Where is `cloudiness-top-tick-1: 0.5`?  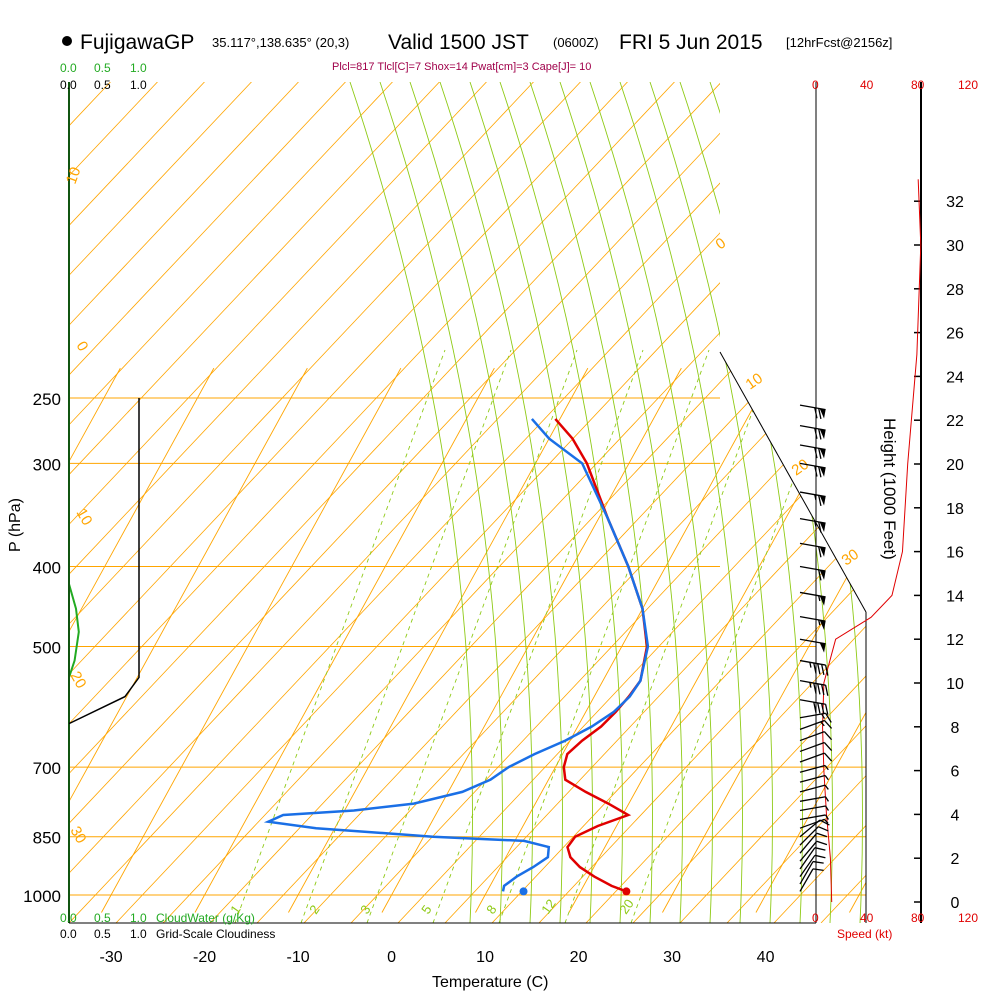
cloudiness-top-tick-1: 0.5 is located at coordinates (102, 85).